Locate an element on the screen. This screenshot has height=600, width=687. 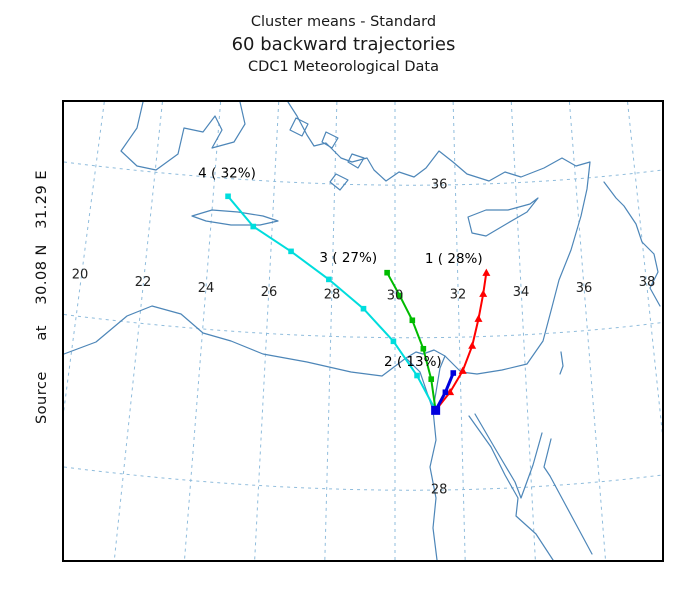
longitude-label: 30 is located at coordinates (395, 296).